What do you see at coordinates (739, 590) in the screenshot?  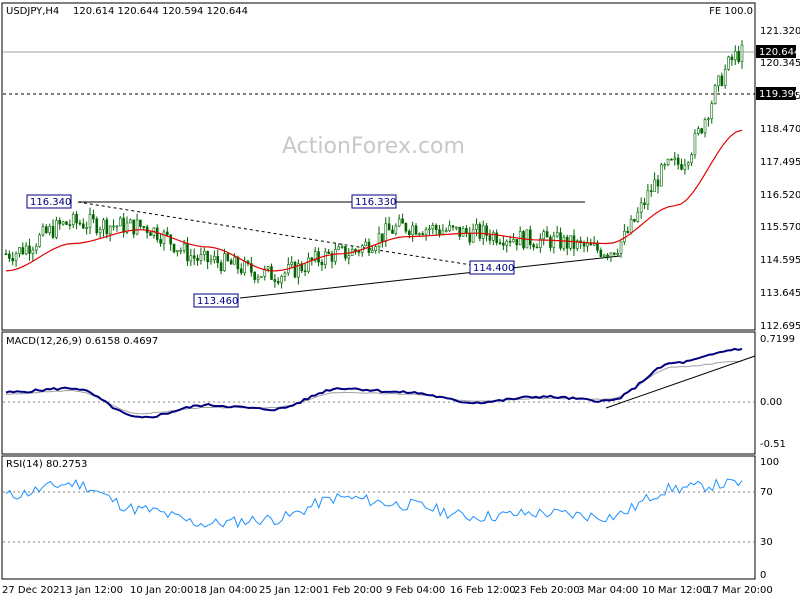 I see `x-tick-label: 17 Mar 20:00` at bounding box center [739, 590].